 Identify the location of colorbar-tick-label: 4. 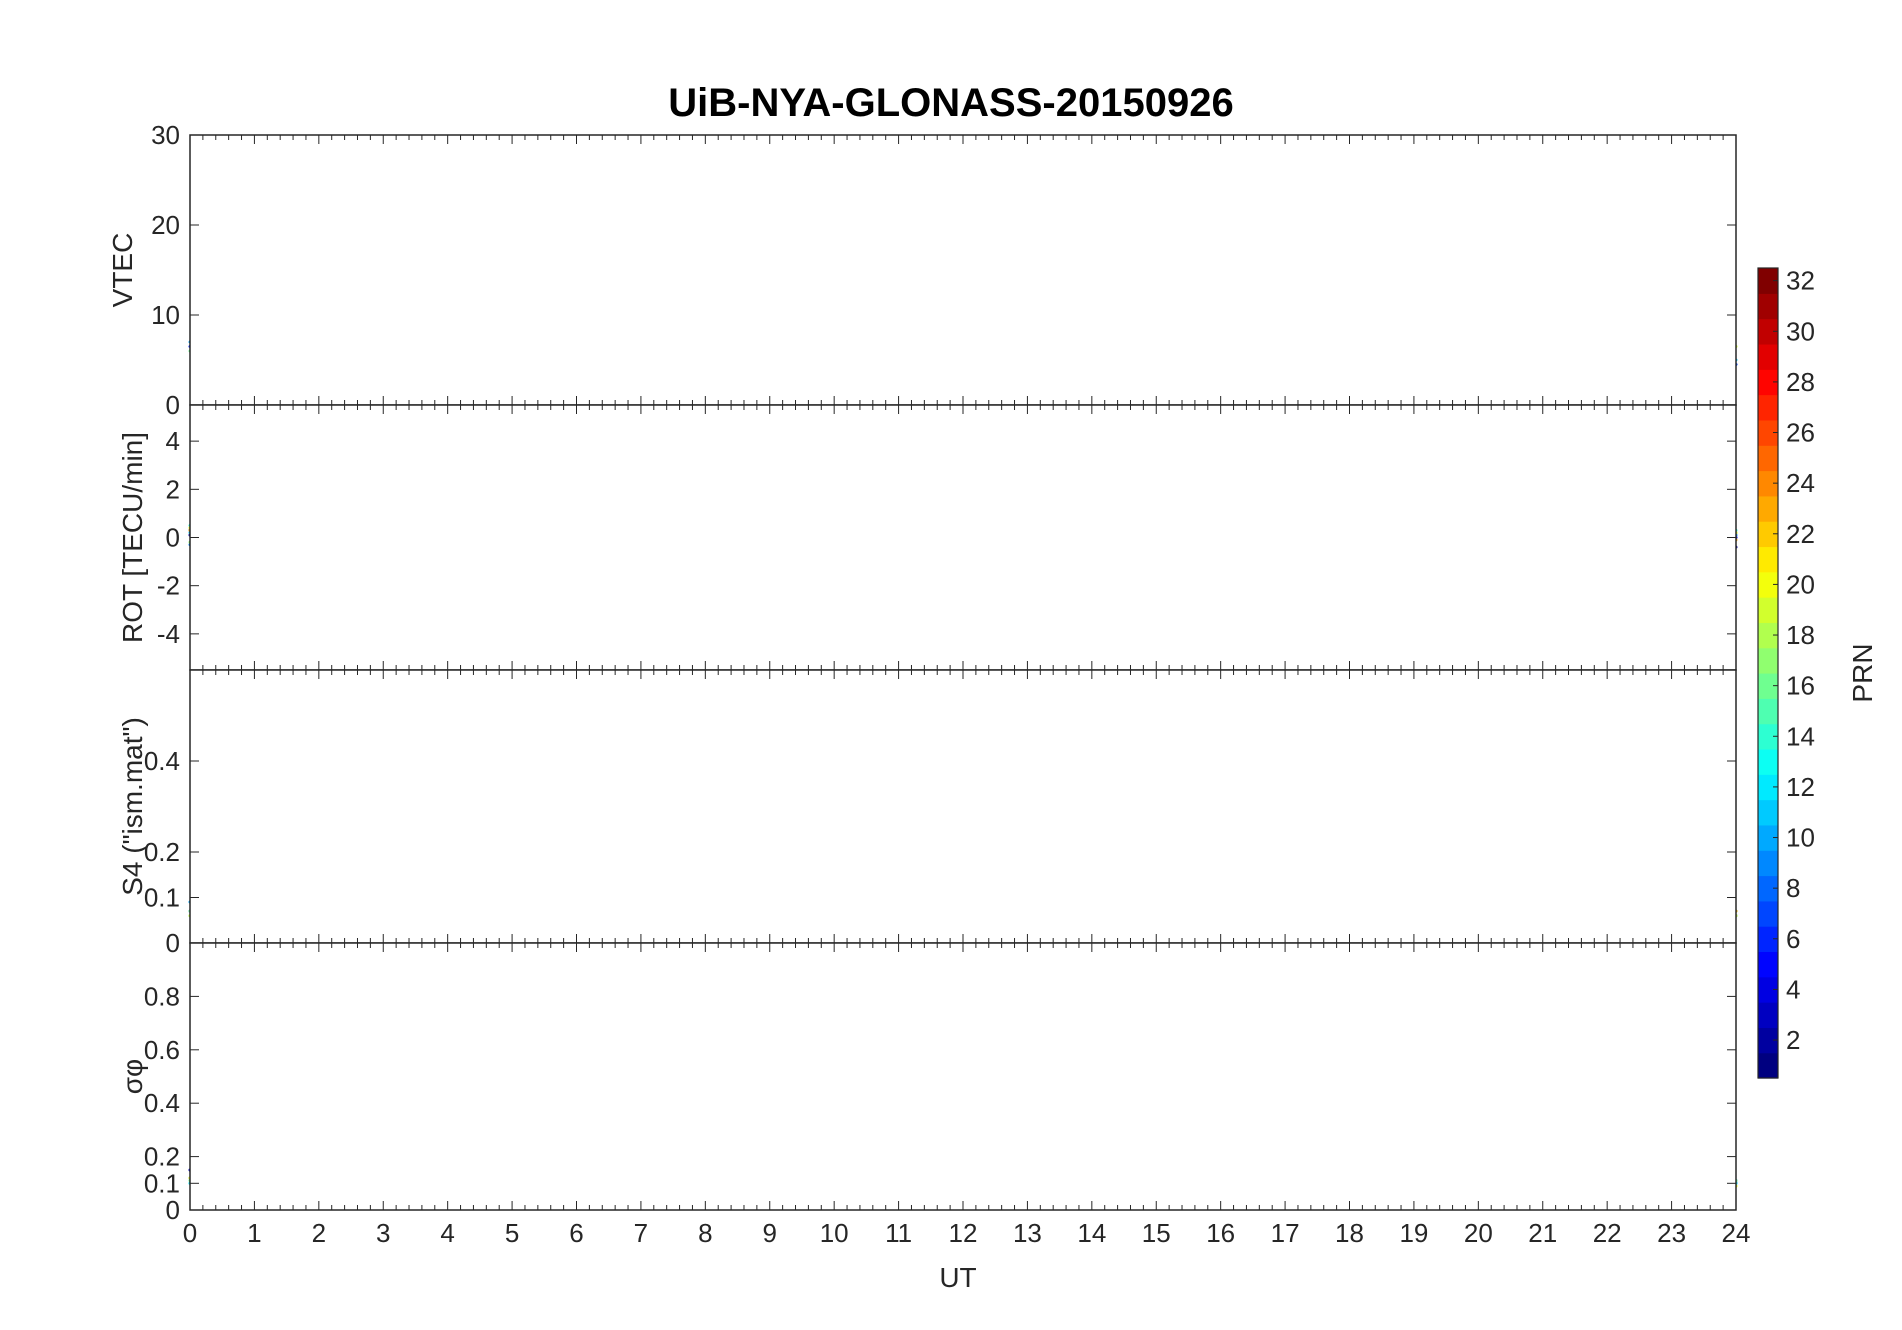
(1793, 989).